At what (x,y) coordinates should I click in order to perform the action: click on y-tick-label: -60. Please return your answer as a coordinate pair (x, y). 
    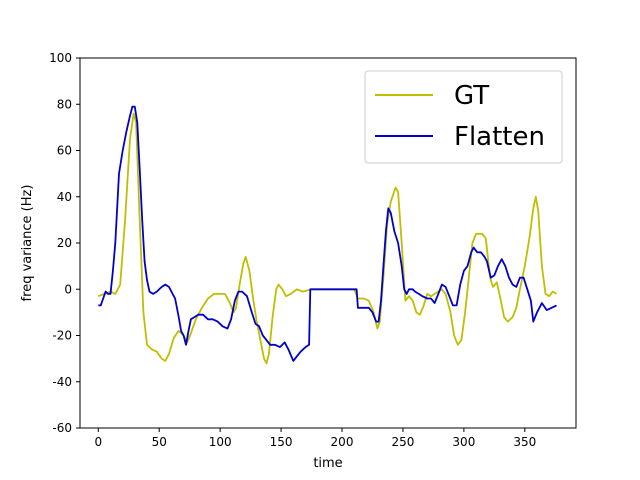
    Looking at the image, I should click on (62, 428).